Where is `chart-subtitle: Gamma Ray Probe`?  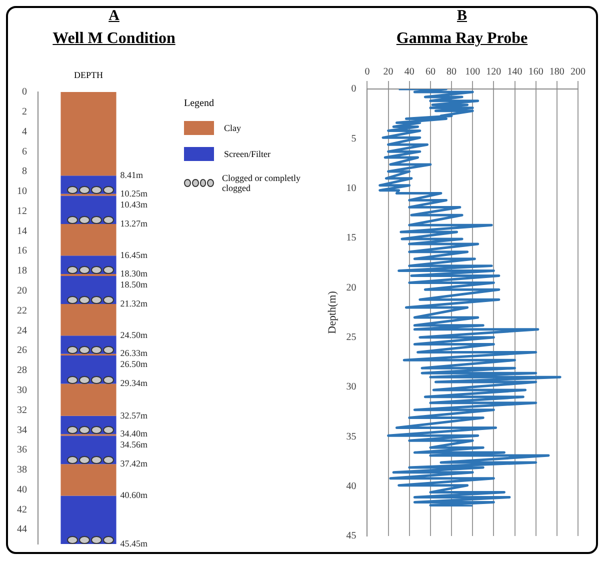
chart-subtitle: Gamma Ray Probe is located at coordinates (462, 39).